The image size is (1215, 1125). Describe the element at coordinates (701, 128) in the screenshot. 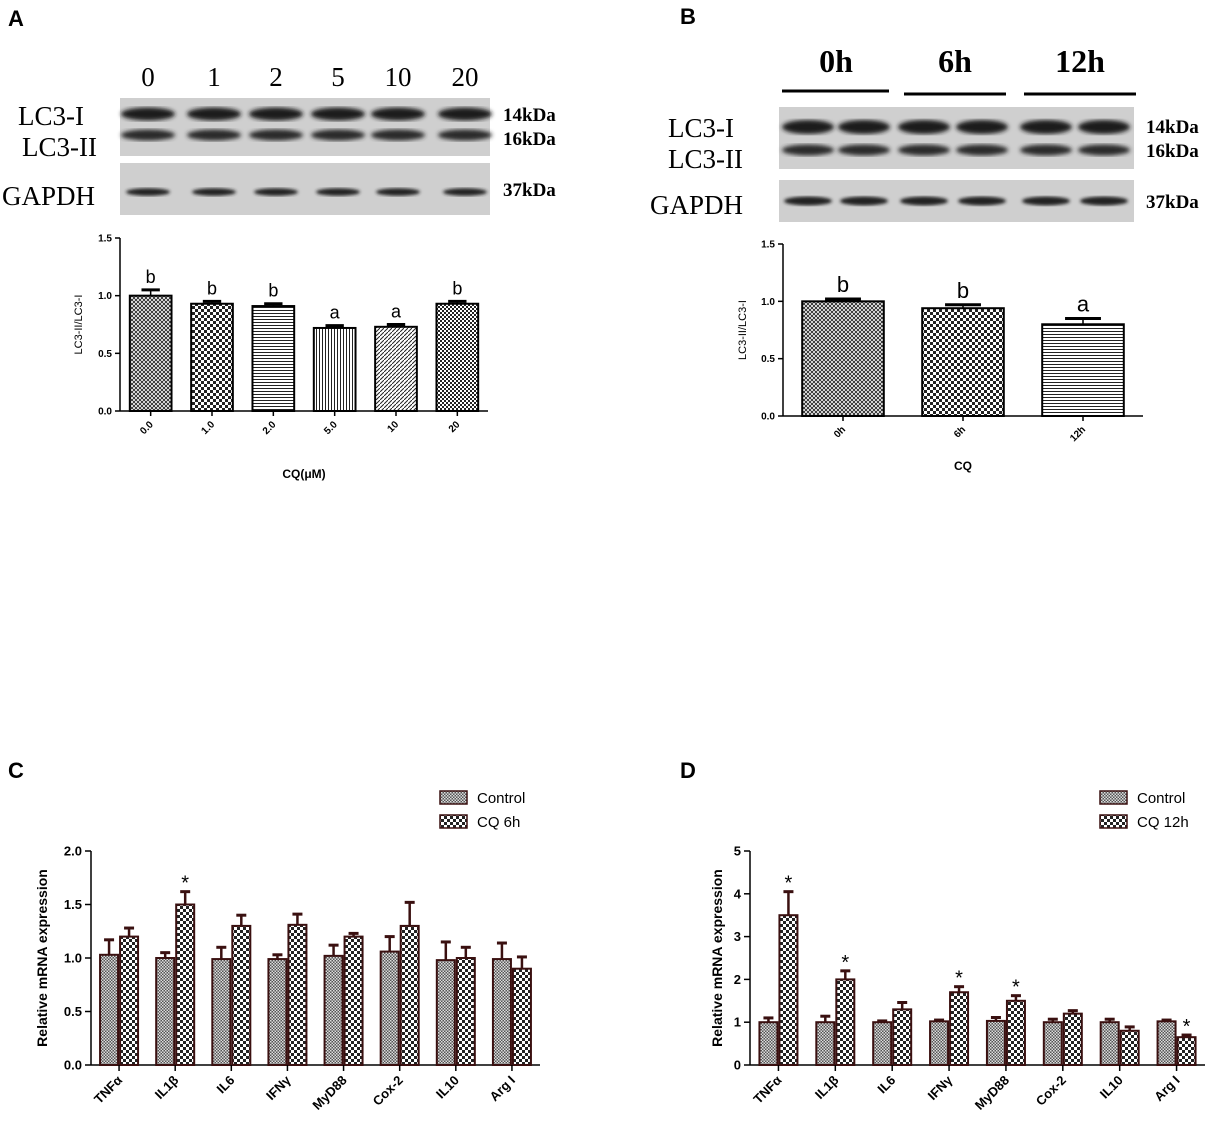

I see `blot-b-label-lc3-1: LC3-I` at that location.